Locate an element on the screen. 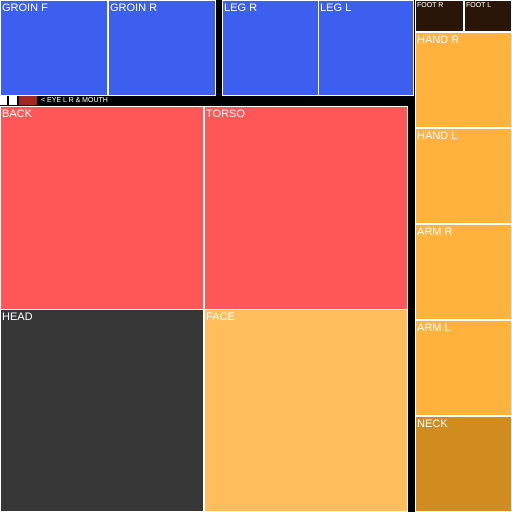  treemap-cell-hand-r: HAND R is located at coordinates (463, 80).